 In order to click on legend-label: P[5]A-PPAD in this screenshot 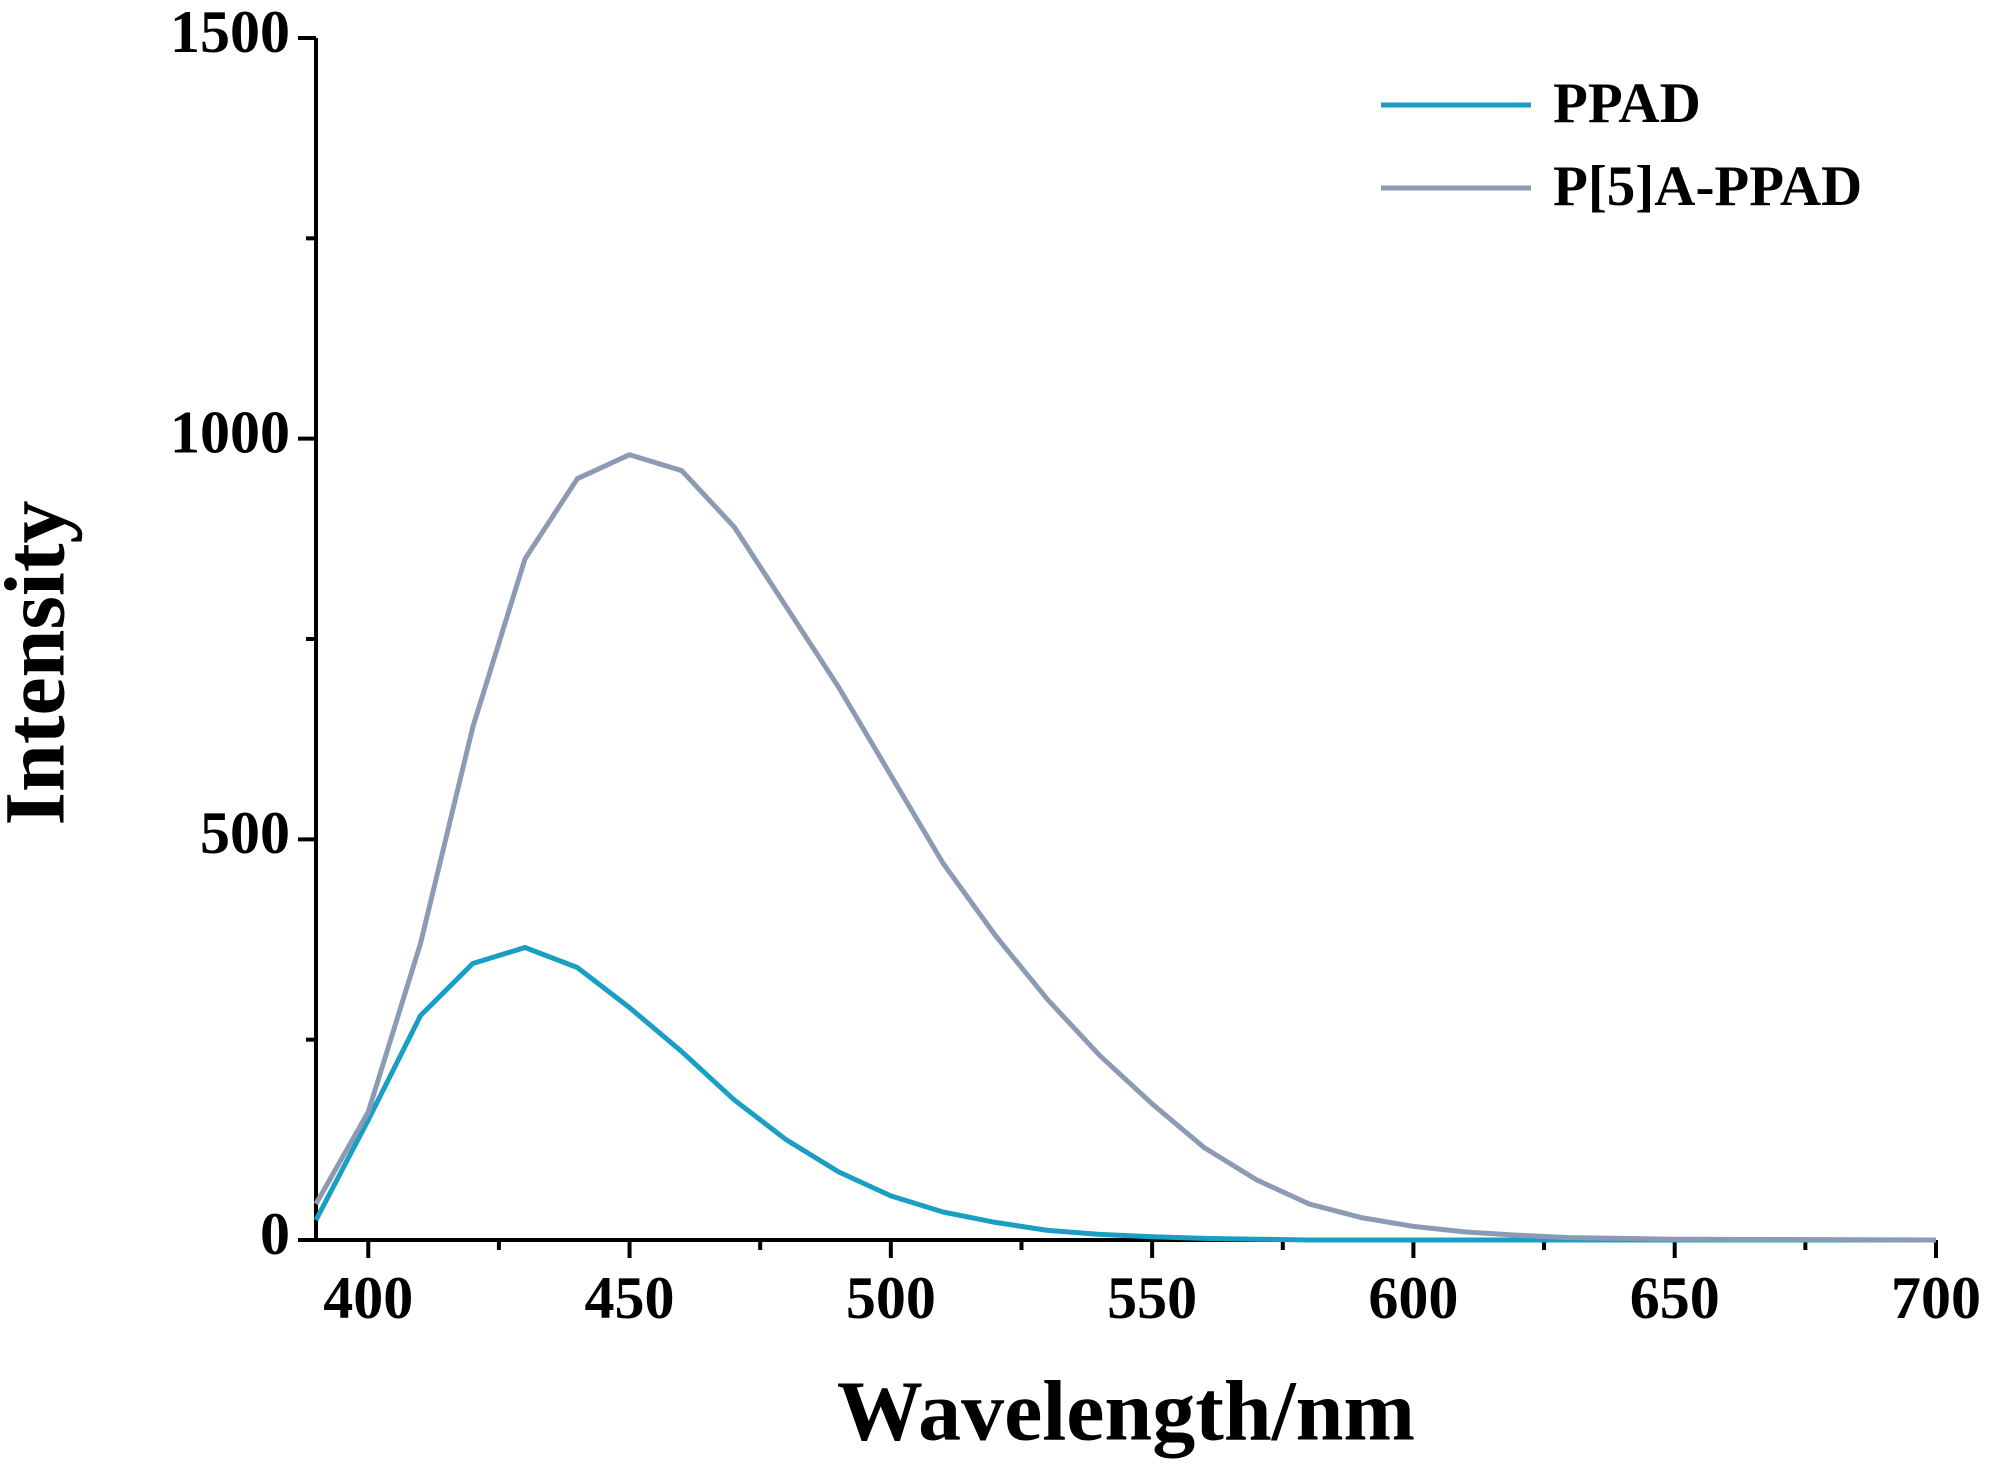, I will do `click(1707, 186)`.